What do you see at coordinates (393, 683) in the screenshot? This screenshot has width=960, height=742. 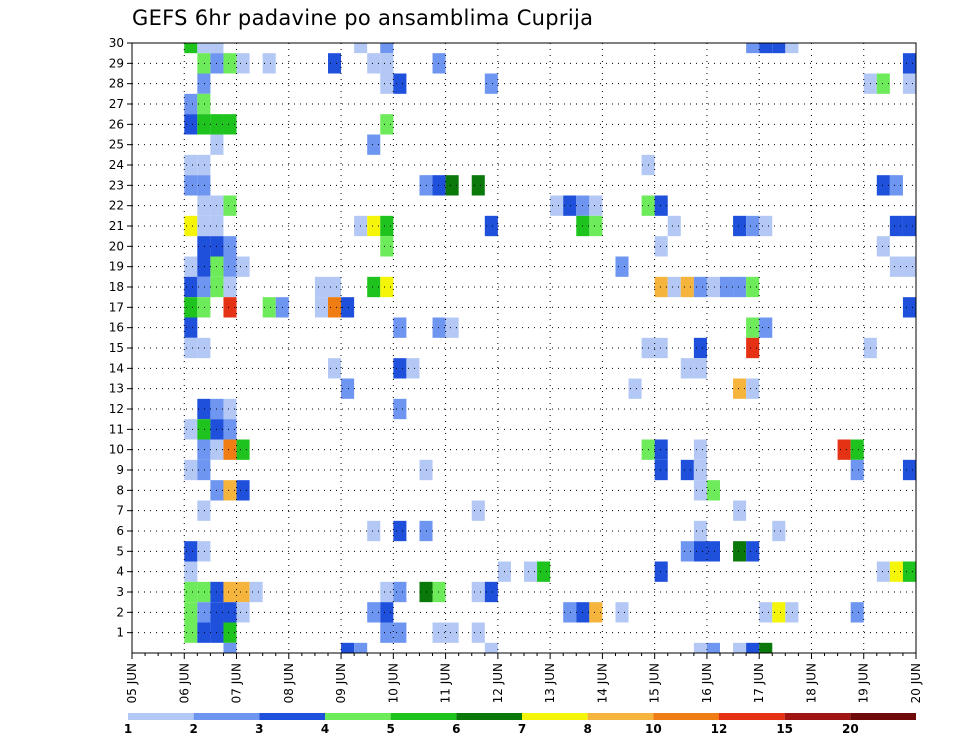 I see `x-tick-label: 10 JUN` at bounding box center [393, 683].